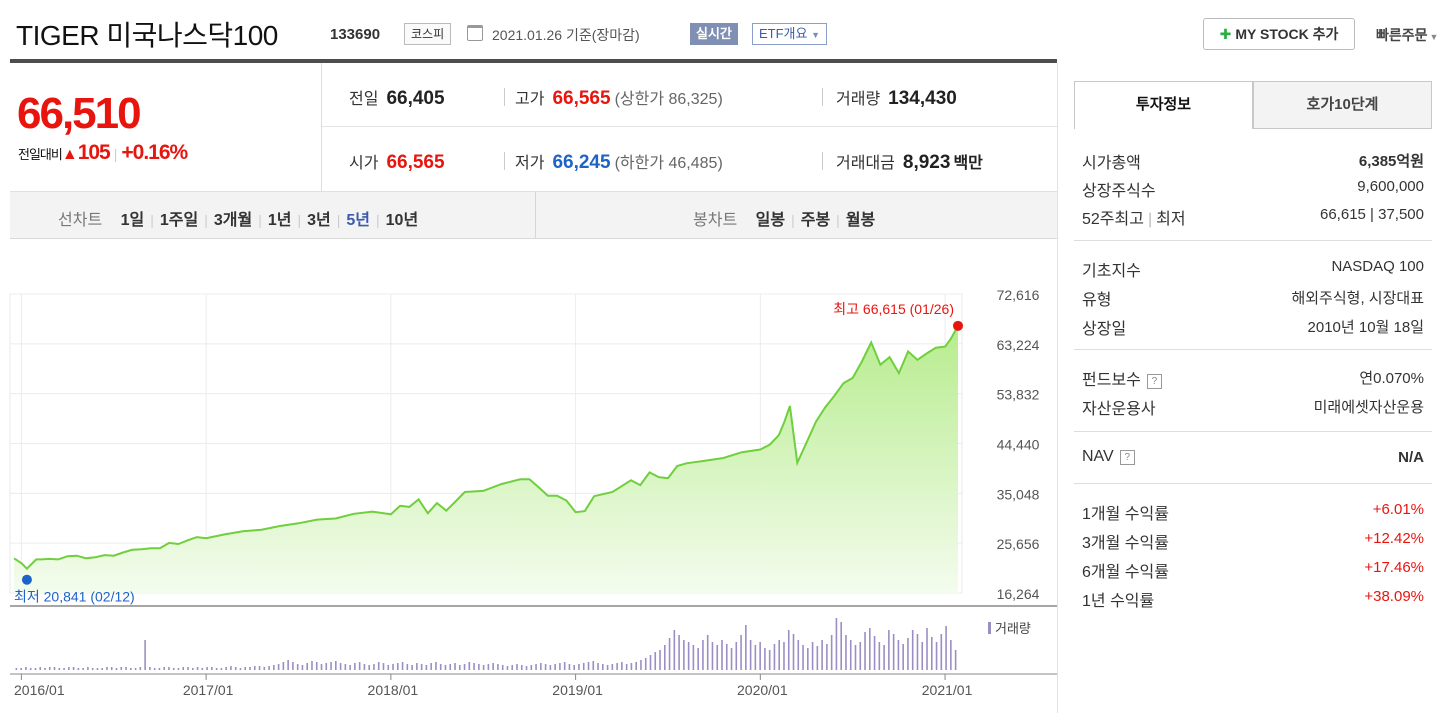  What do you see at coordinates (1018, 345) in the screenshot?
I see `y-tick-label: 63,224` at bounding box center [1018, 345].